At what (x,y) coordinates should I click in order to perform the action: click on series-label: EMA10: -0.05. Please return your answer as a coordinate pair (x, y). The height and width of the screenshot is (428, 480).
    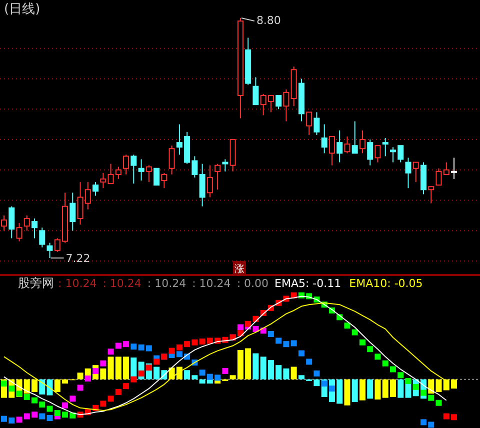
    Looking at the image, I should click on (386, 283).